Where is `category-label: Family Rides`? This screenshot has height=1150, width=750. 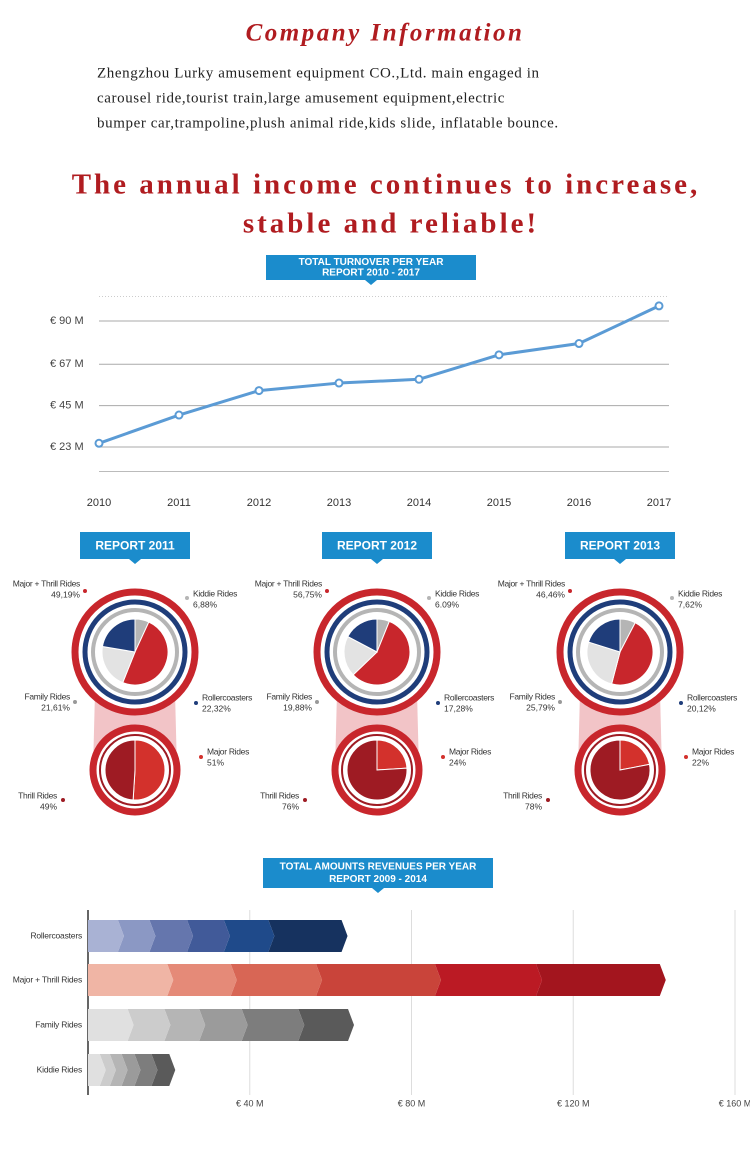
category-label: Family Rides is located at coordinates (58, 1024).